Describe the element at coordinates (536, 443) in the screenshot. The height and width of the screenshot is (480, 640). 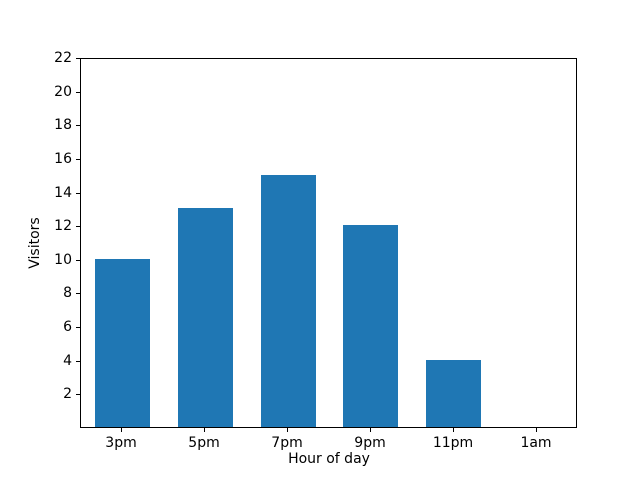
I see `x-tick-label: 1am` at that location.